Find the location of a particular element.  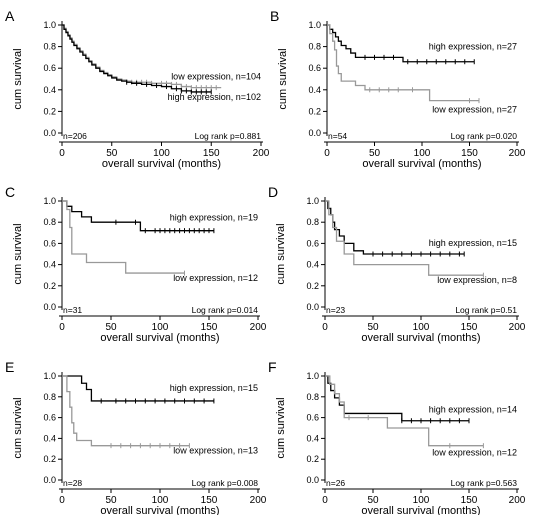

panel-label: C is located at coordinates (10, 192).